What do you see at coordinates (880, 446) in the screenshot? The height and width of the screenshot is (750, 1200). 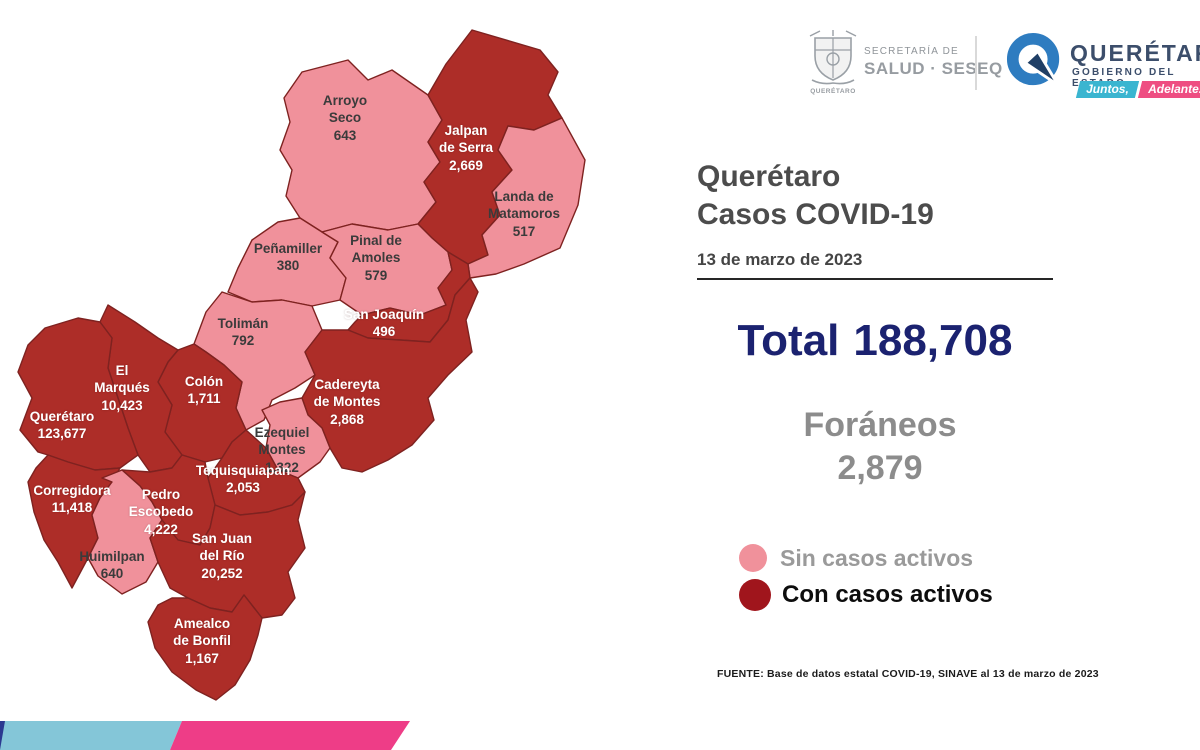 I see `foraneos-cases: Foráneos 2,879` at bounding box center [880, 446].